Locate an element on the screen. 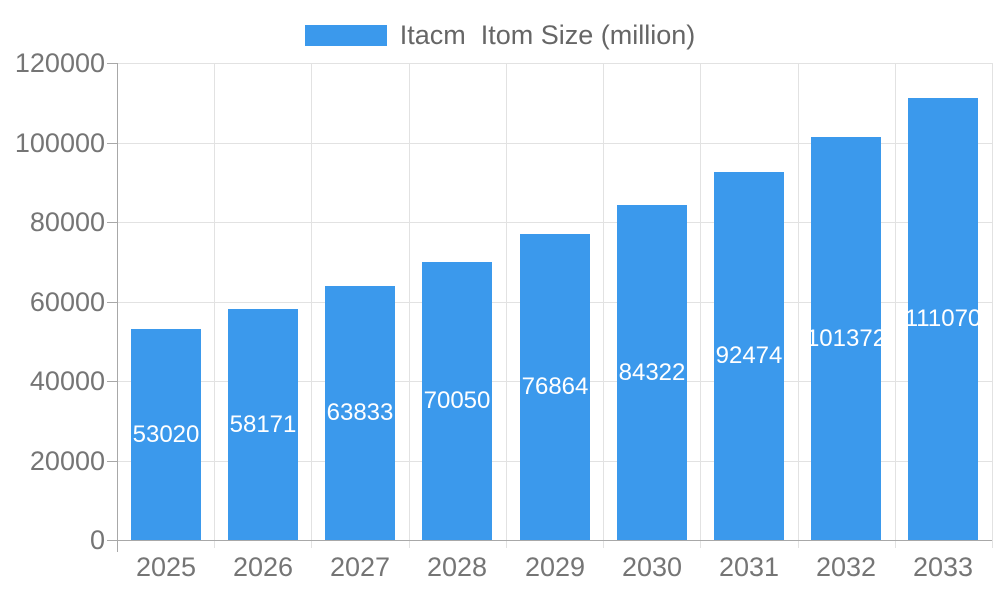 The image size is (1000, 600). y-axis-line is located at coordinates (117, 307).